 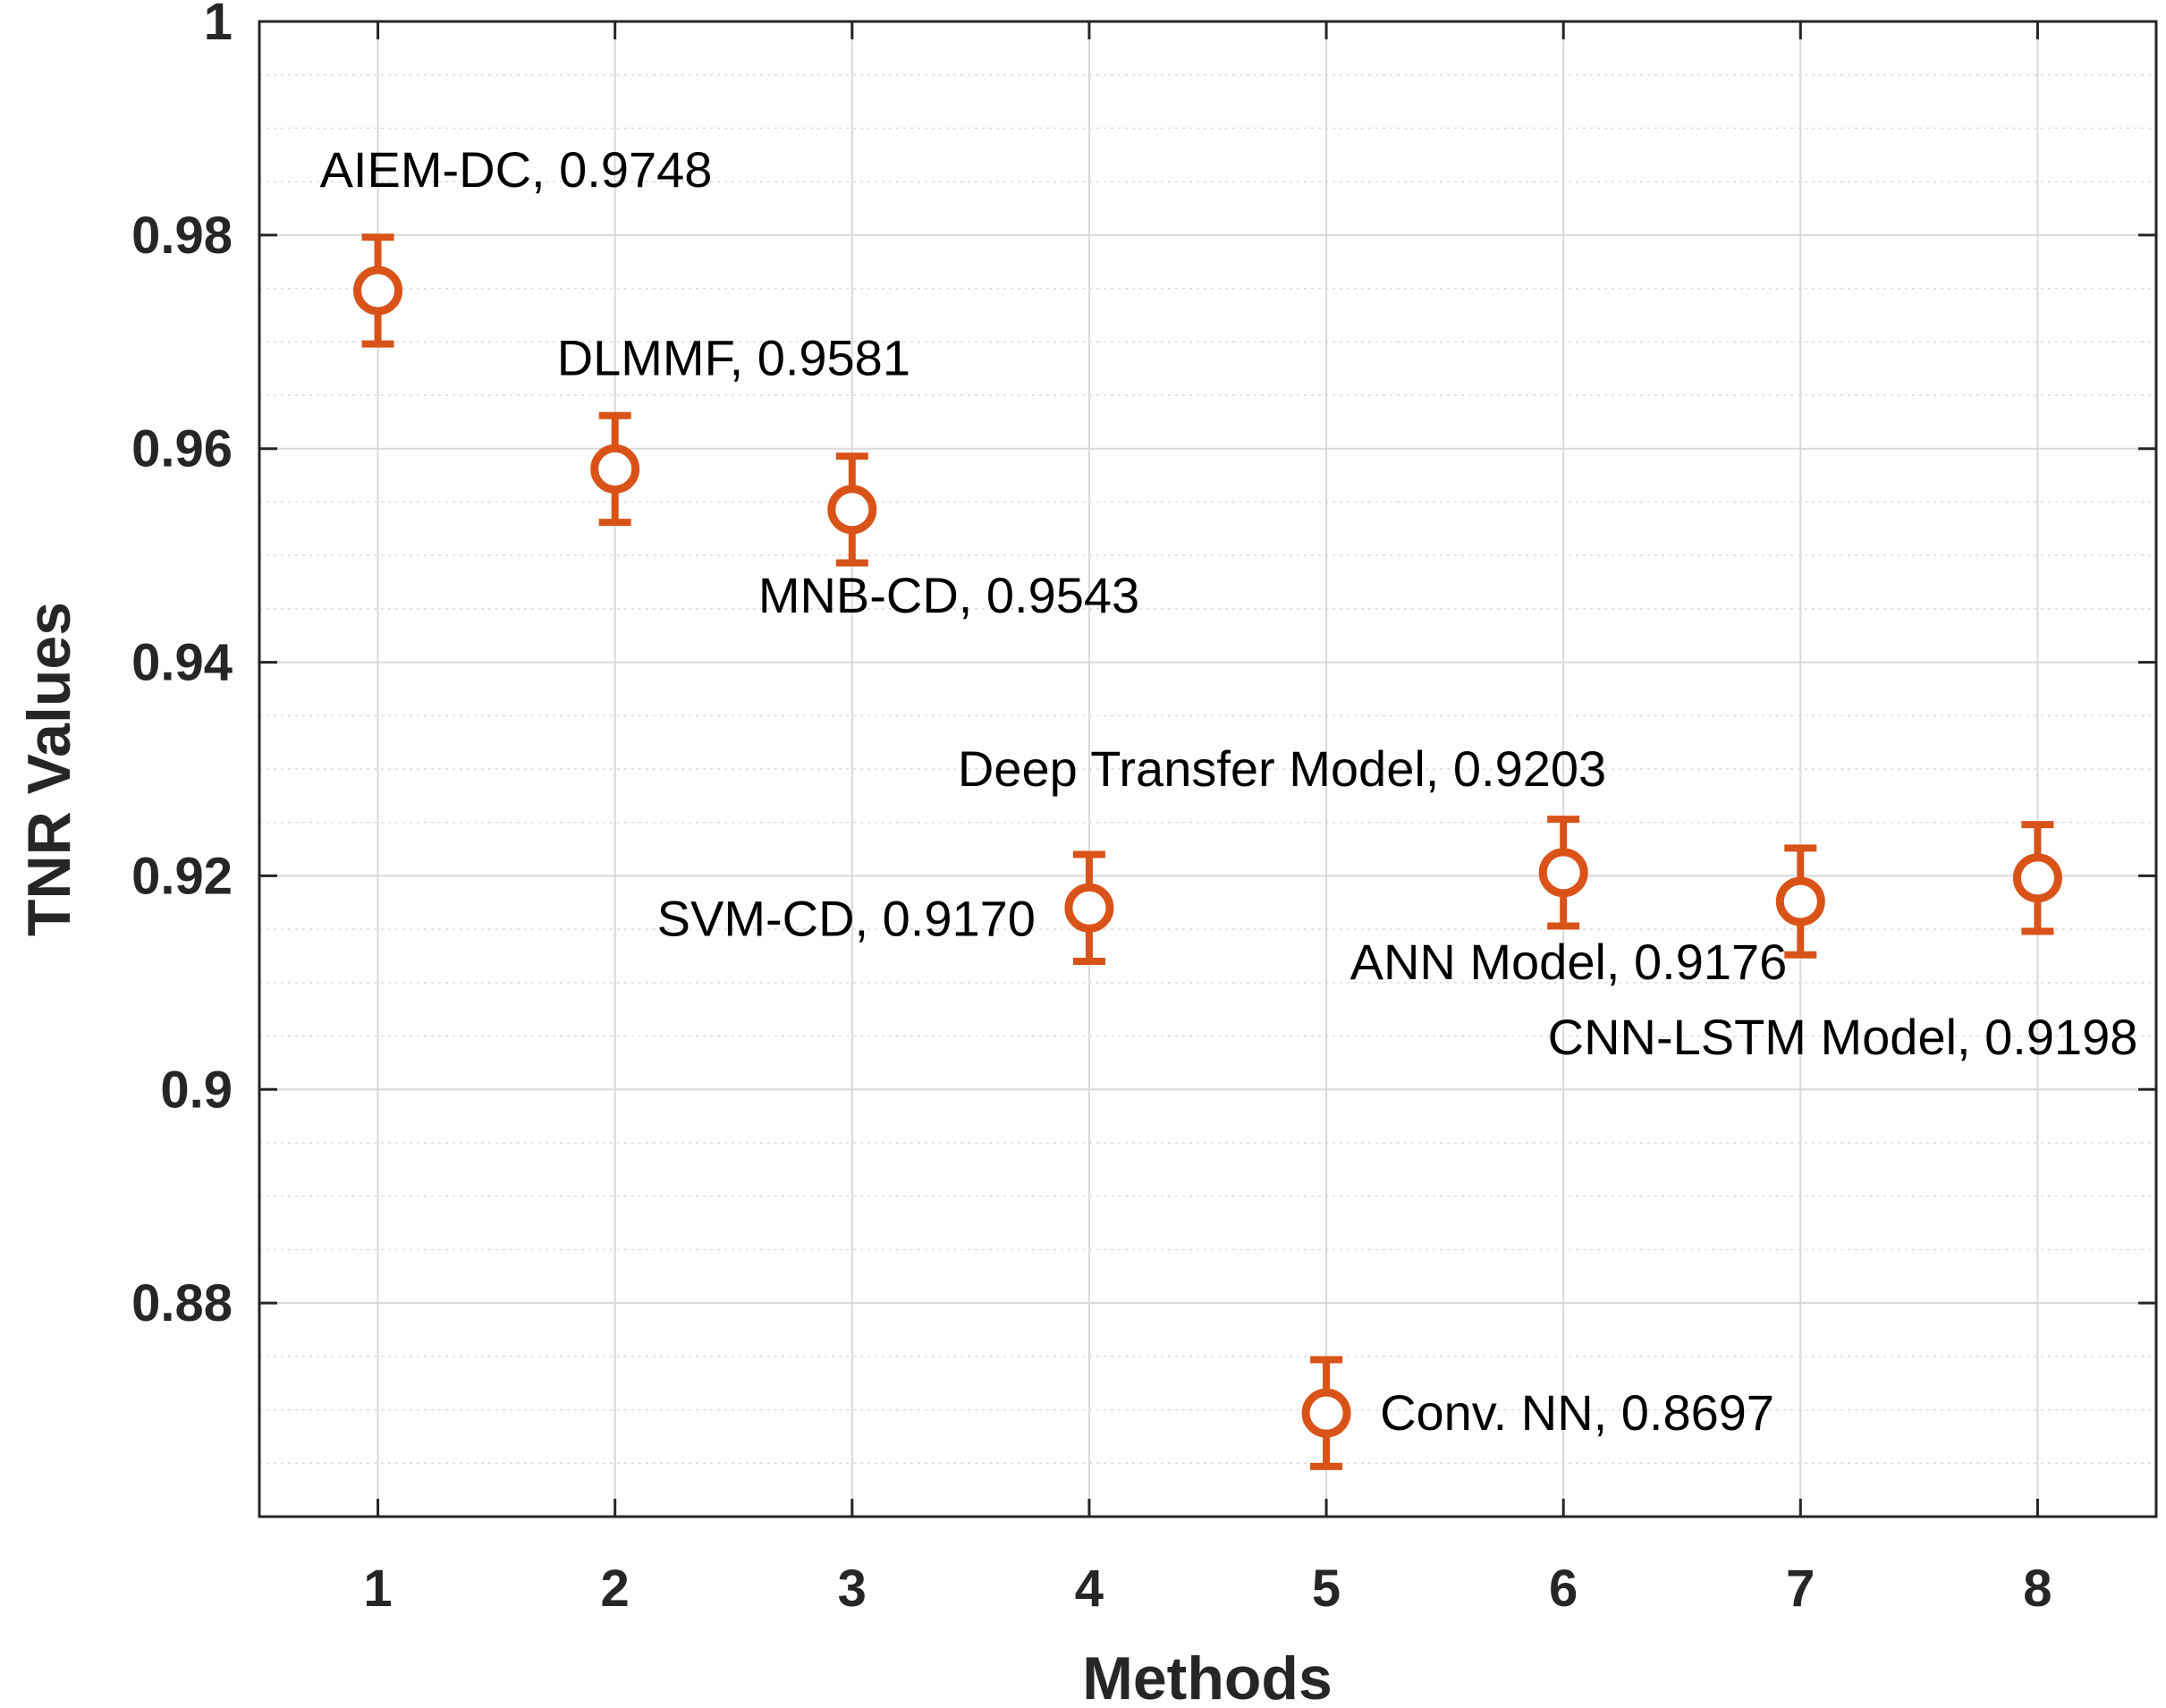 What do you see at coordinates (615, 1589) in the screenshot?
I see `x-tick-label: 2` at bounding box center [615, 1589].